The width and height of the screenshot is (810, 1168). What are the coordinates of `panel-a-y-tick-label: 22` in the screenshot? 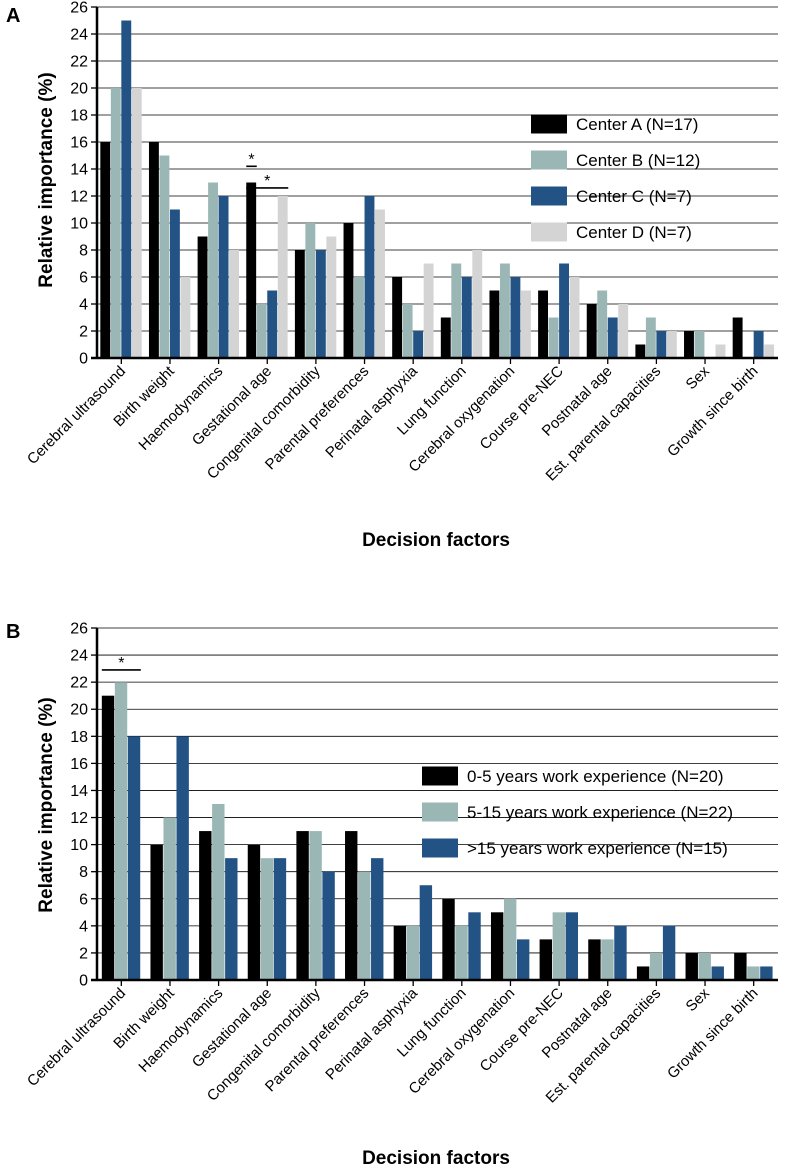 It's located at (79, 62).